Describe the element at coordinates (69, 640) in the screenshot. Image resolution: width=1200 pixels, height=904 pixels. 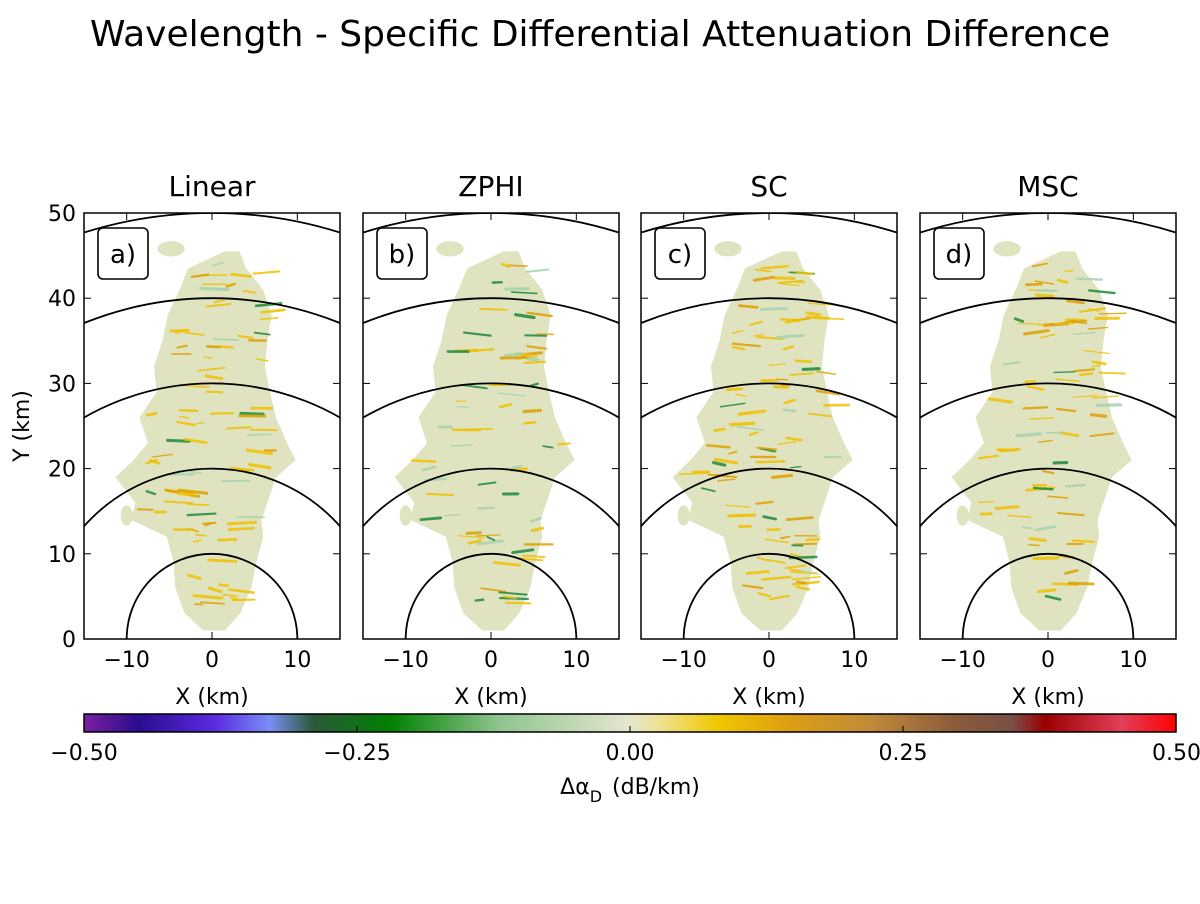
I see `y-tick-label: 0` at that location.